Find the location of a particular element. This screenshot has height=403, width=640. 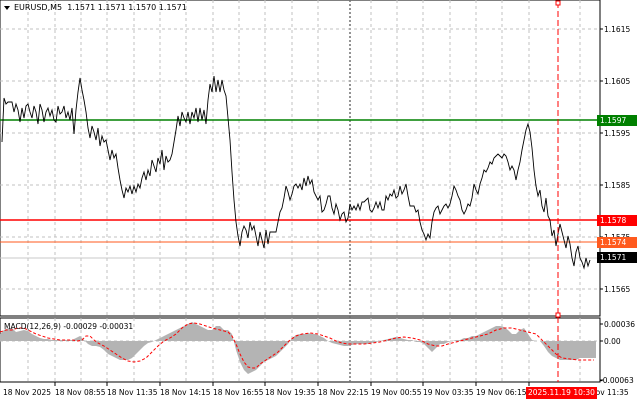

time-label-2: 18 Nov 08:55 is located at coordinates (80, 392).